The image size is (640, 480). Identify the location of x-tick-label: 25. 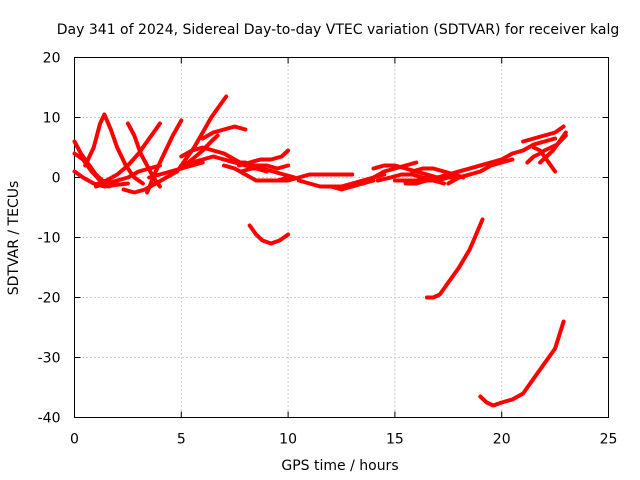
(609, 440).